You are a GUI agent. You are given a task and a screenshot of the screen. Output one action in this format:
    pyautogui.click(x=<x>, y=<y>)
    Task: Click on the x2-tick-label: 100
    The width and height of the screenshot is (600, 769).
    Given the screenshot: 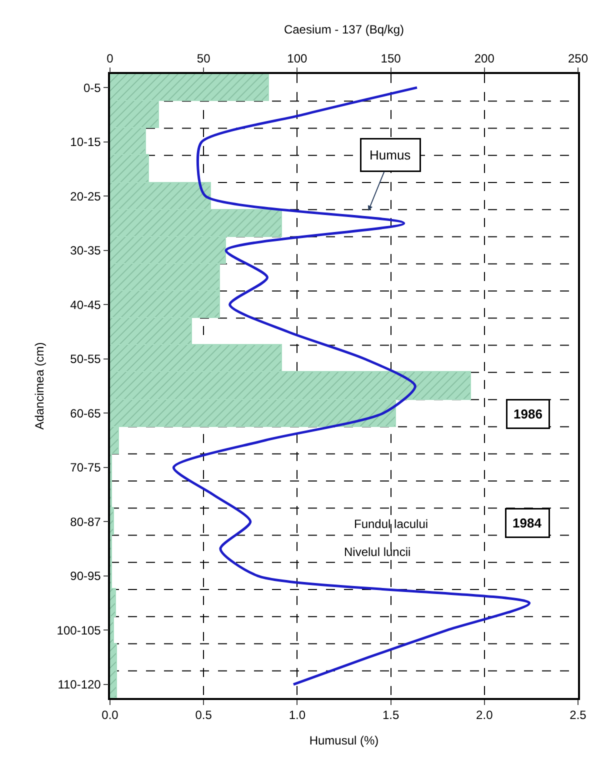 What is the action you would take?
    pyautogui.click(x=297, y=58)
    